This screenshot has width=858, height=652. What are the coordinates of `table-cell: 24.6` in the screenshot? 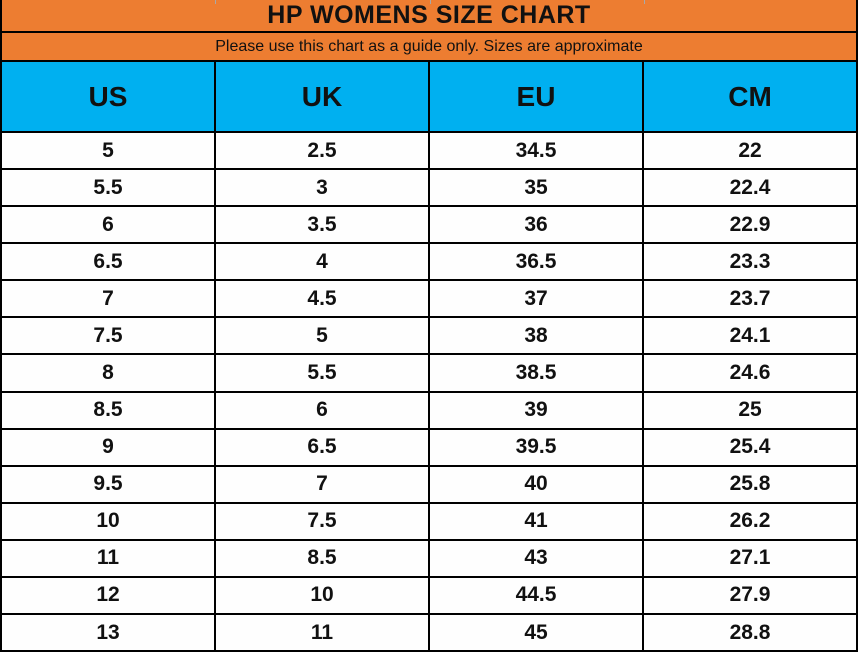 It's located at (750, 372).